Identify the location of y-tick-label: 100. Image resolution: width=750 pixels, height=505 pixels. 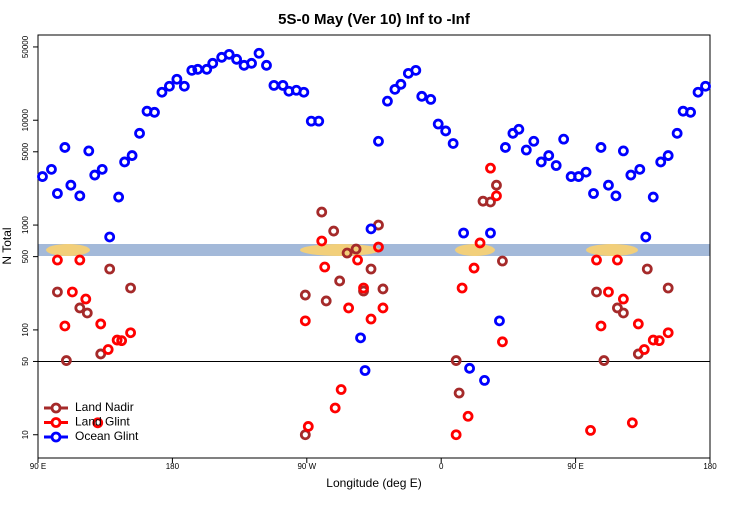
(25, 330).